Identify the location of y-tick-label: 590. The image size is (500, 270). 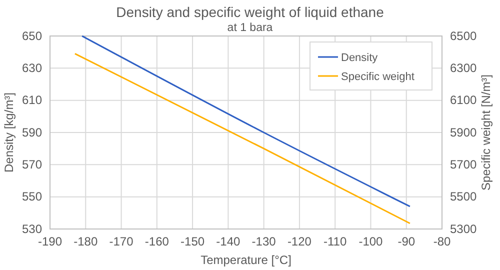
(32, 132).